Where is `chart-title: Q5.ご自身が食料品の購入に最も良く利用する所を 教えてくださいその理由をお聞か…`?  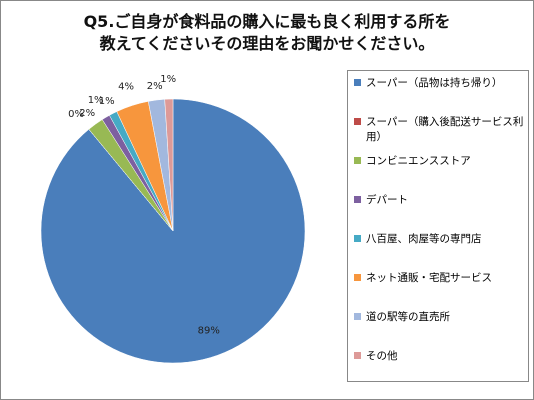 chart-title: Q5.ご自身が食料品の購入に最も良く利用する所を 教えてくださいその理由をお聞か… is located at coordinates (267, 33).